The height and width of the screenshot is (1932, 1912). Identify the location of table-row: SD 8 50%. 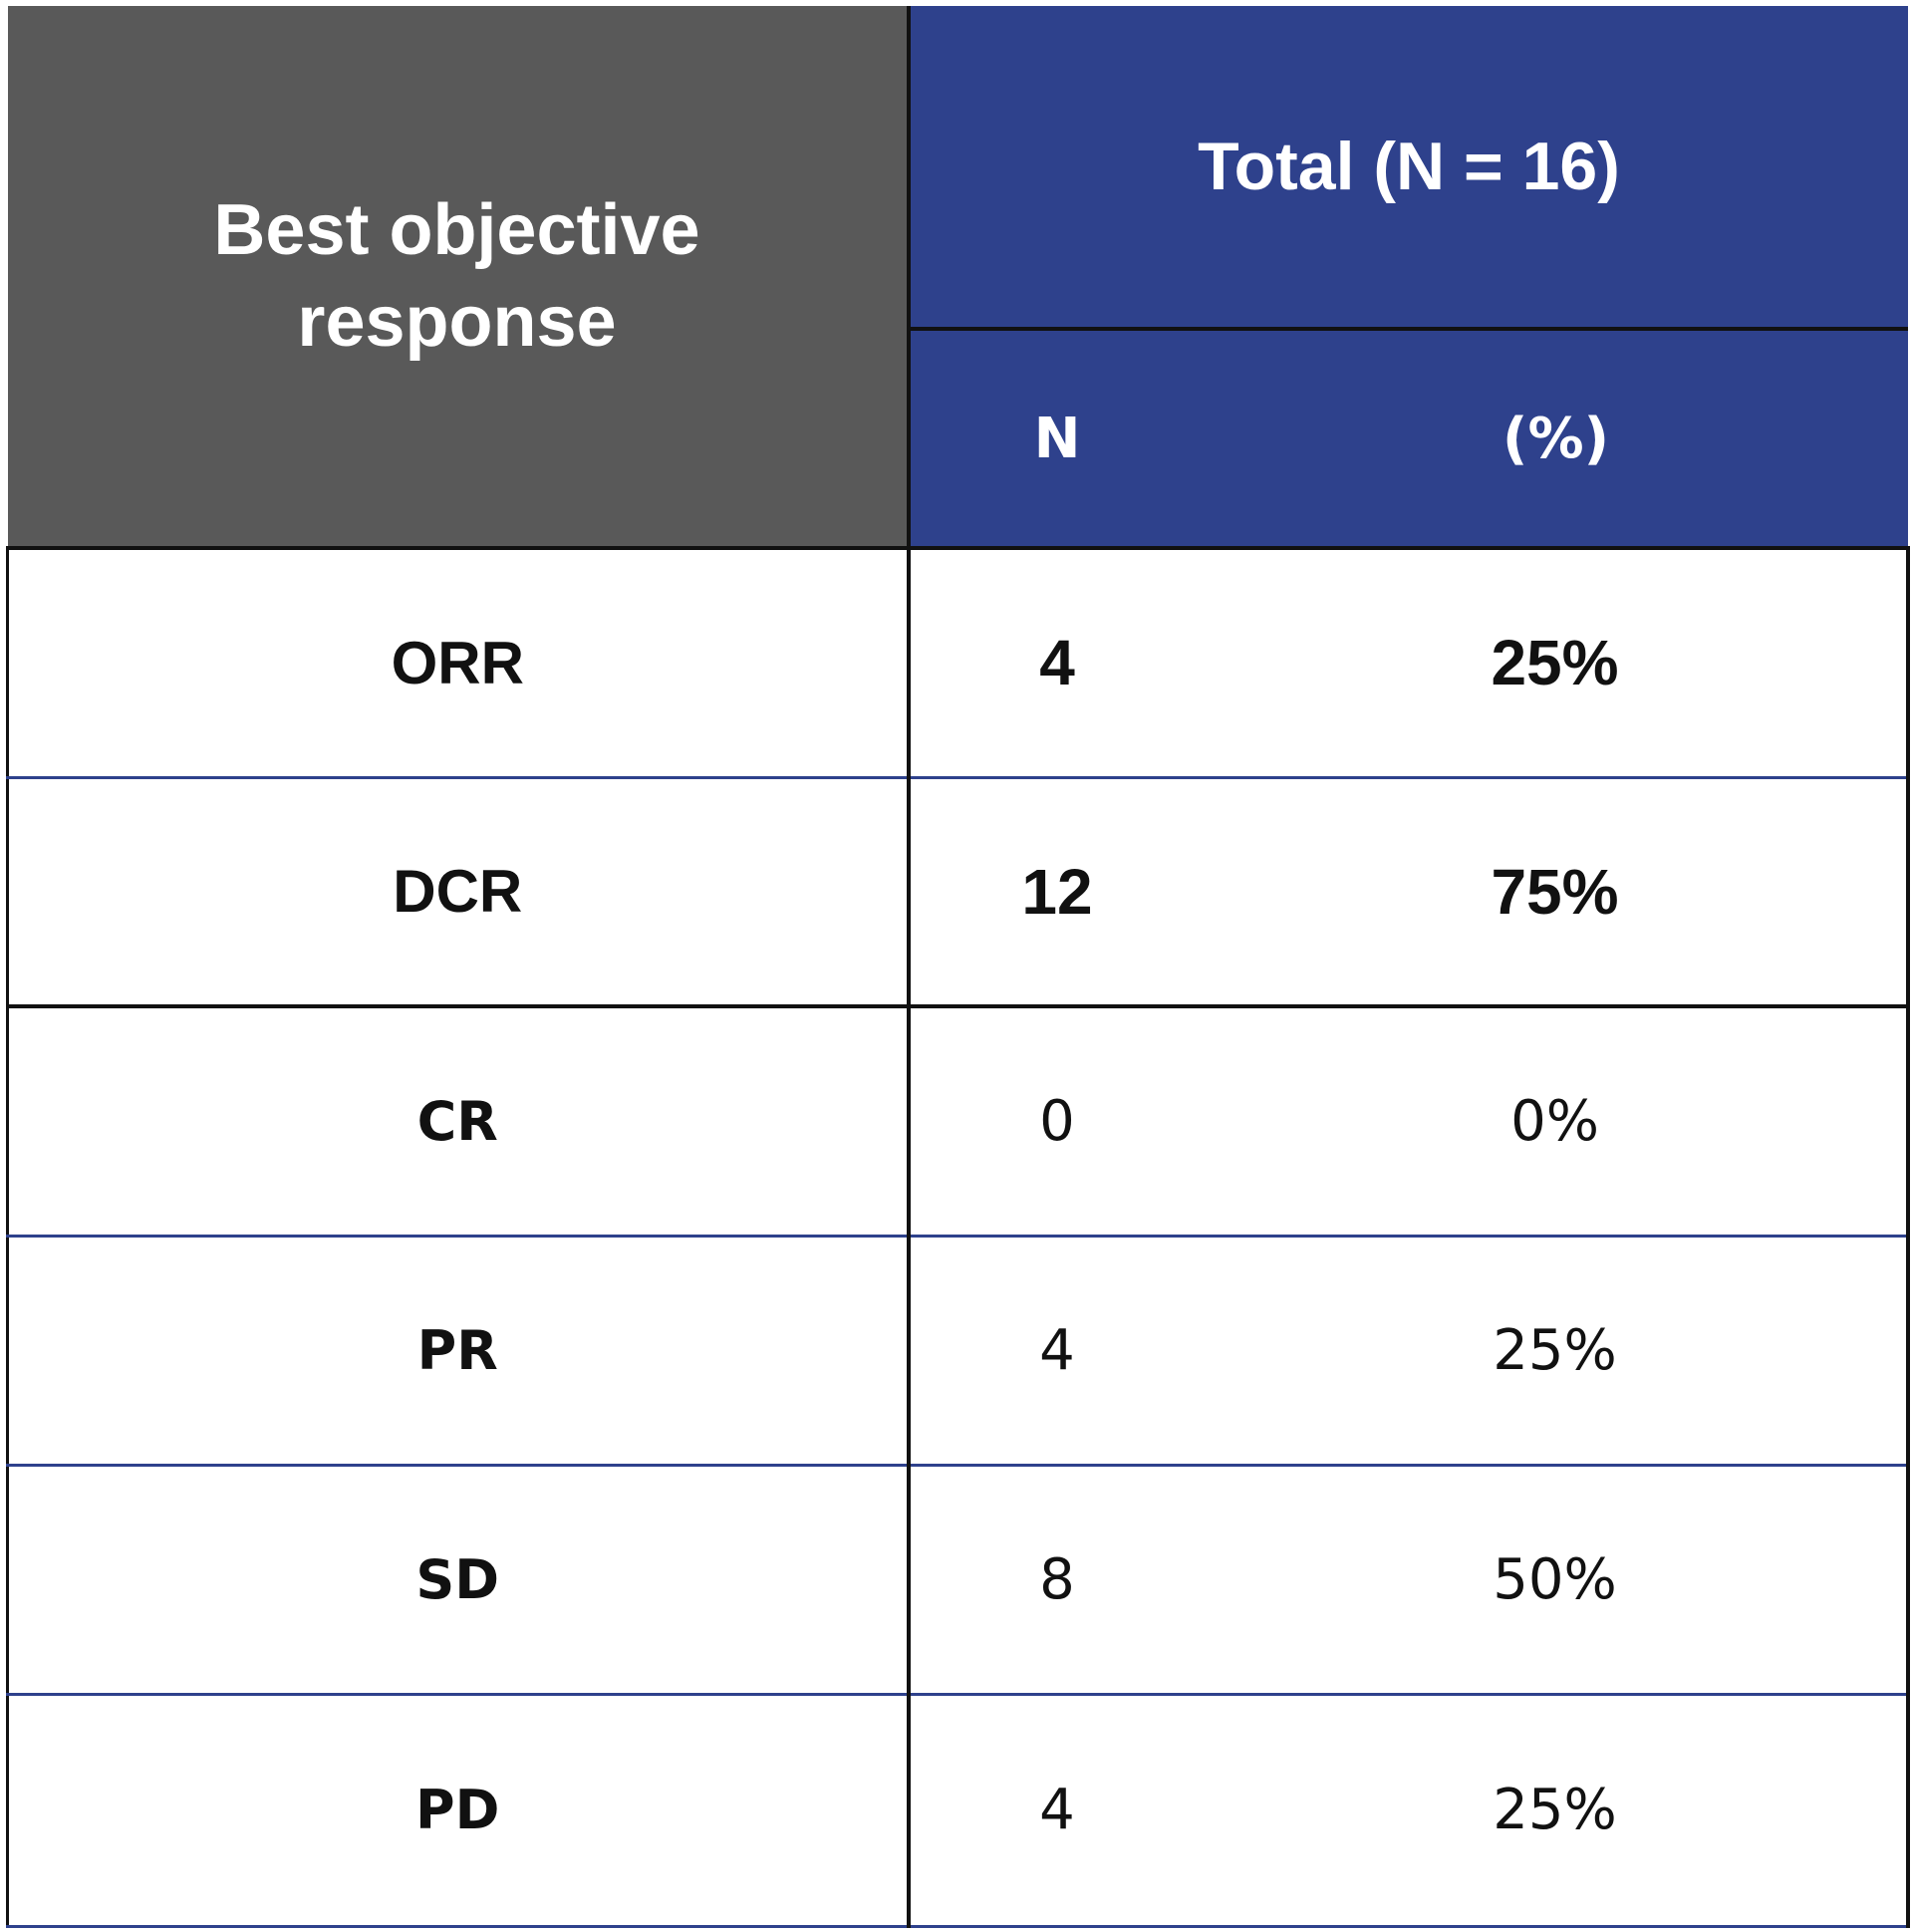
(958, 1580).